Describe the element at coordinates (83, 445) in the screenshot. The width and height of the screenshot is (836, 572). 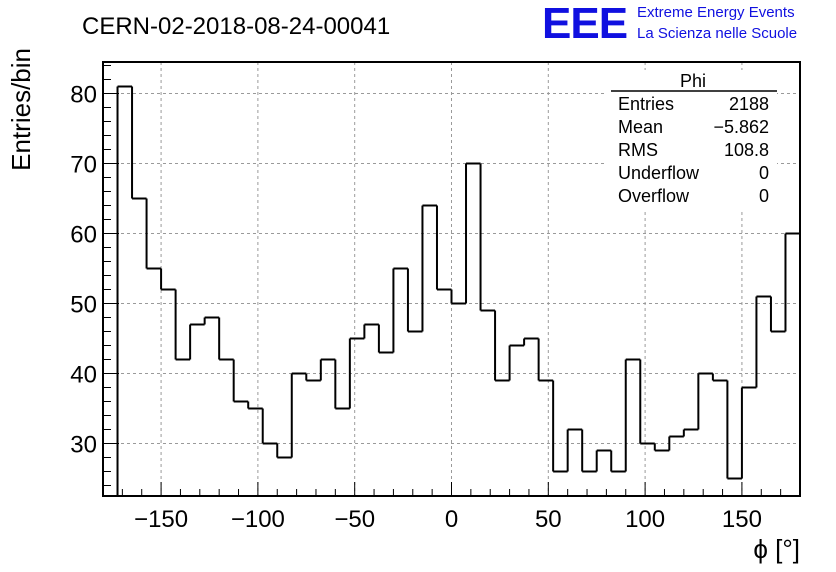
I see `y-tick-label: 30` at that location.